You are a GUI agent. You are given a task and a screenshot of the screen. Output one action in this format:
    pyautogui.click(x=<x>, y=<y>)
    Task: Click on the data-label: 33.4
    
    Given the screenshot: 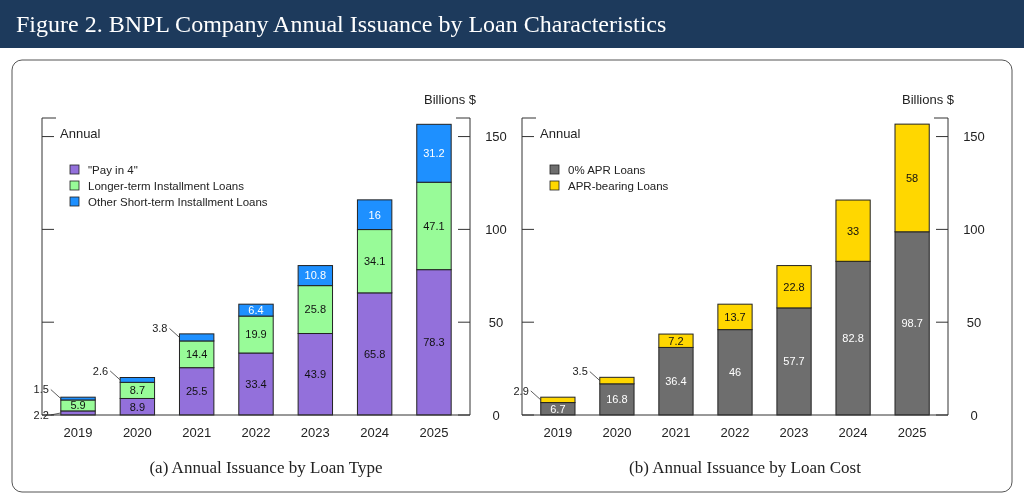 What is the action you would take?
    pyautogui.click(x=256, y=383)
    